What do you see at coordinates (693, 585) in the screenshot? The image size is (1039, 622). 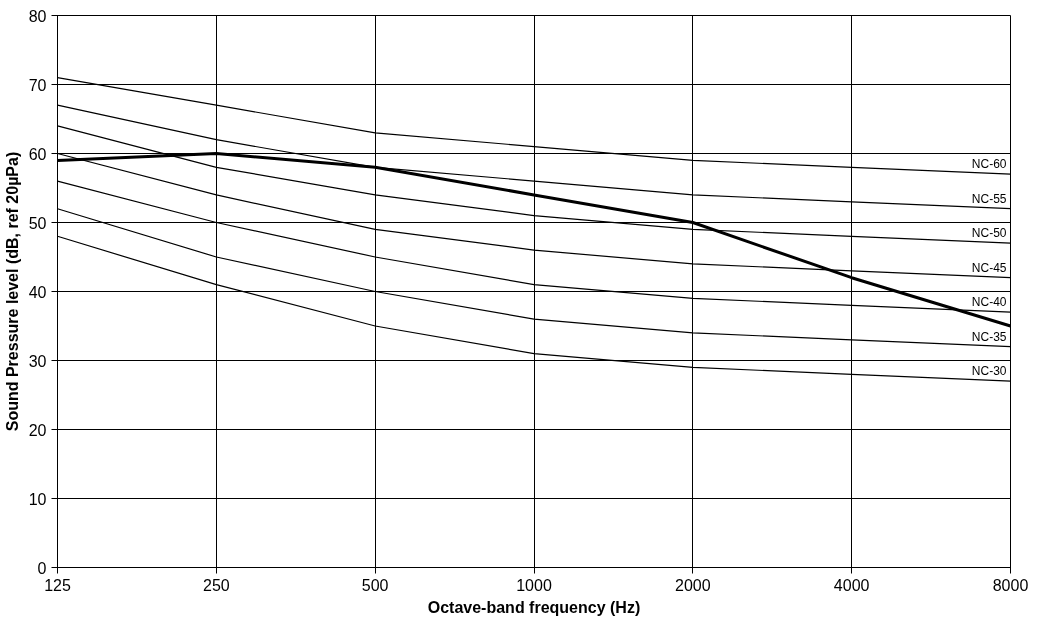 I see `x-tick-label: 2000` at bounding box center [693, 585].